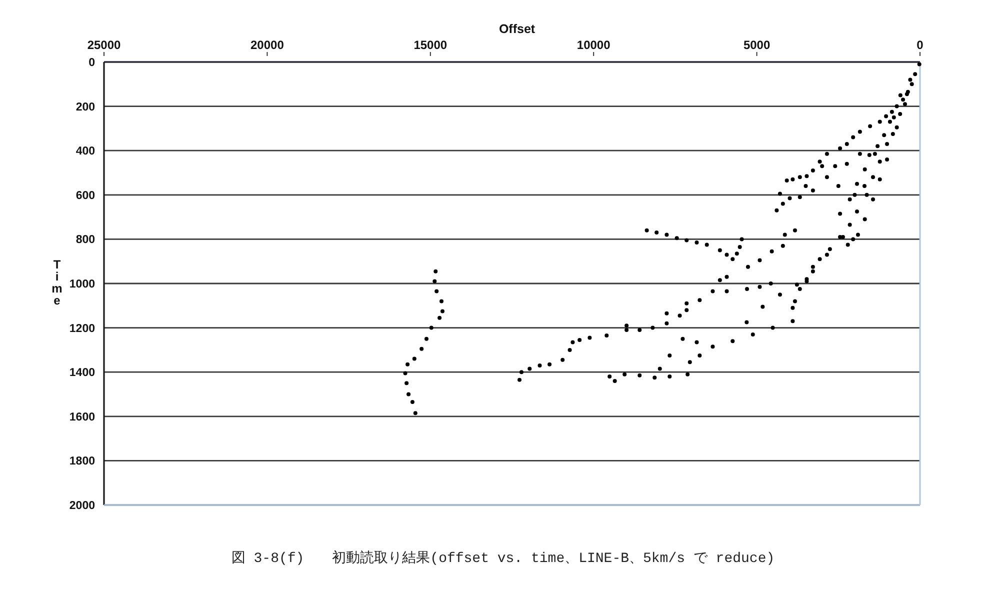 The width and height of the screenshot is (992, 602). What do you see at coordinates (57, 283) in the screenshot?
I see `y-axis-title: Time` at bounding box center [57, 283].